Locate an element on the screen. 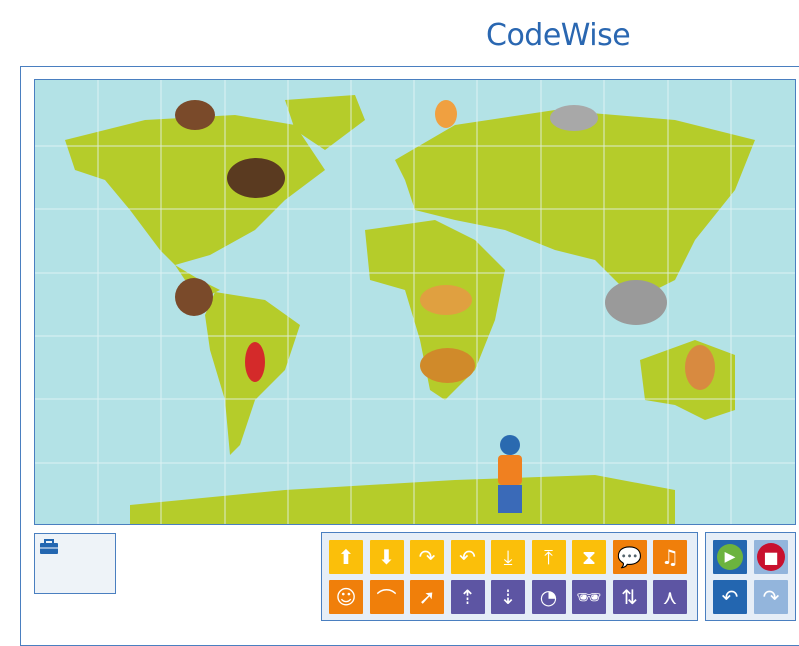 Image resolution: width=799 pixels, height=646 pixels. bridge-icon: ⌒ is located at coordinates (386, 598).